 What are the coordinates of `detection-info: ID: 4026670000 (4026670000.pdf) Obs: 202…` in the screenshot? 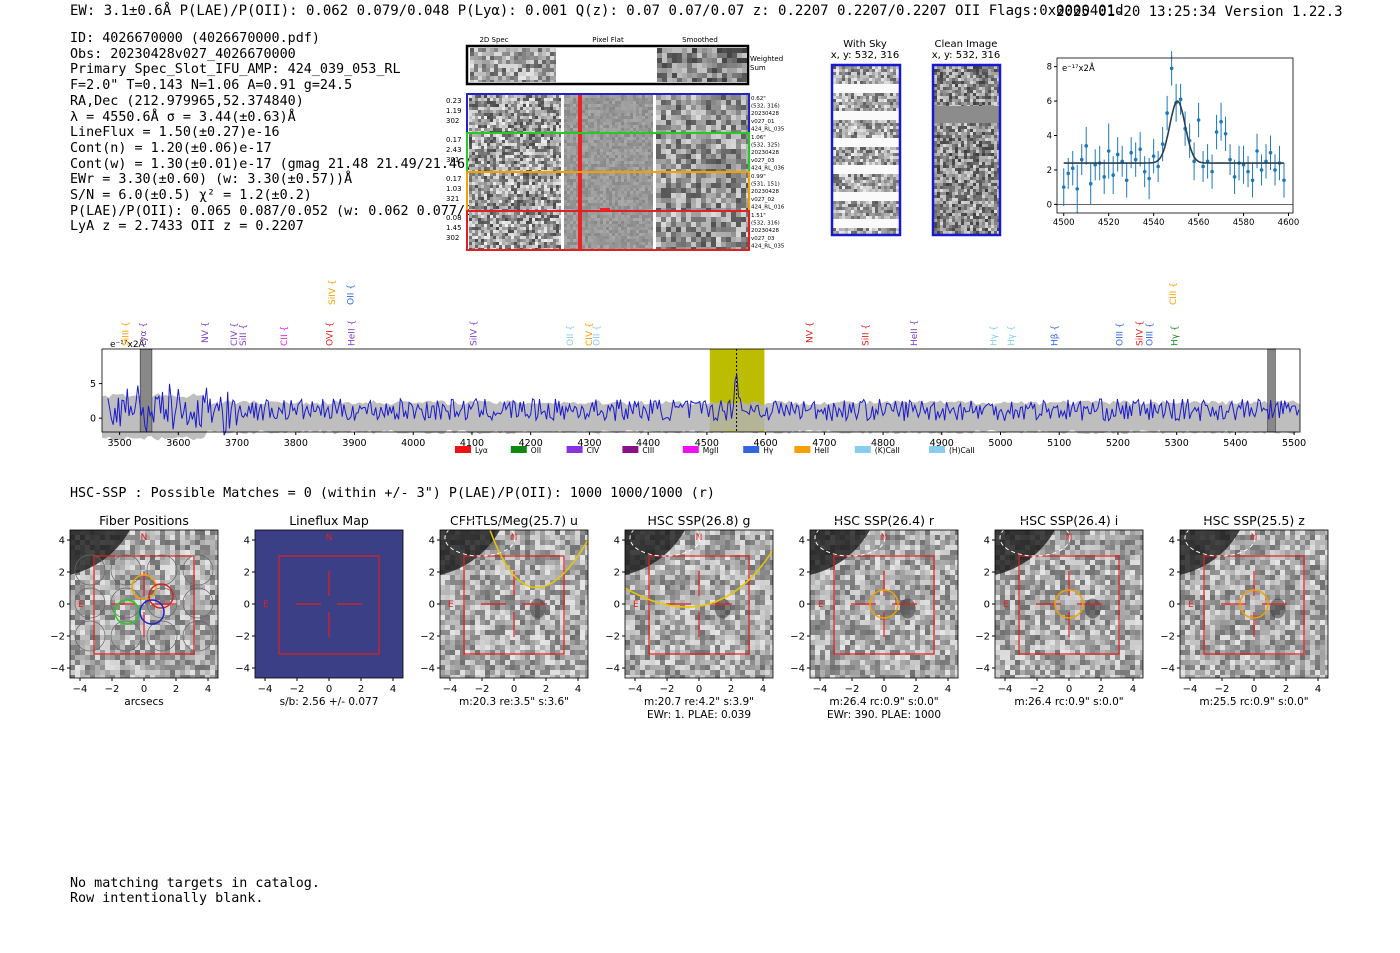 It's located at (291, 133).